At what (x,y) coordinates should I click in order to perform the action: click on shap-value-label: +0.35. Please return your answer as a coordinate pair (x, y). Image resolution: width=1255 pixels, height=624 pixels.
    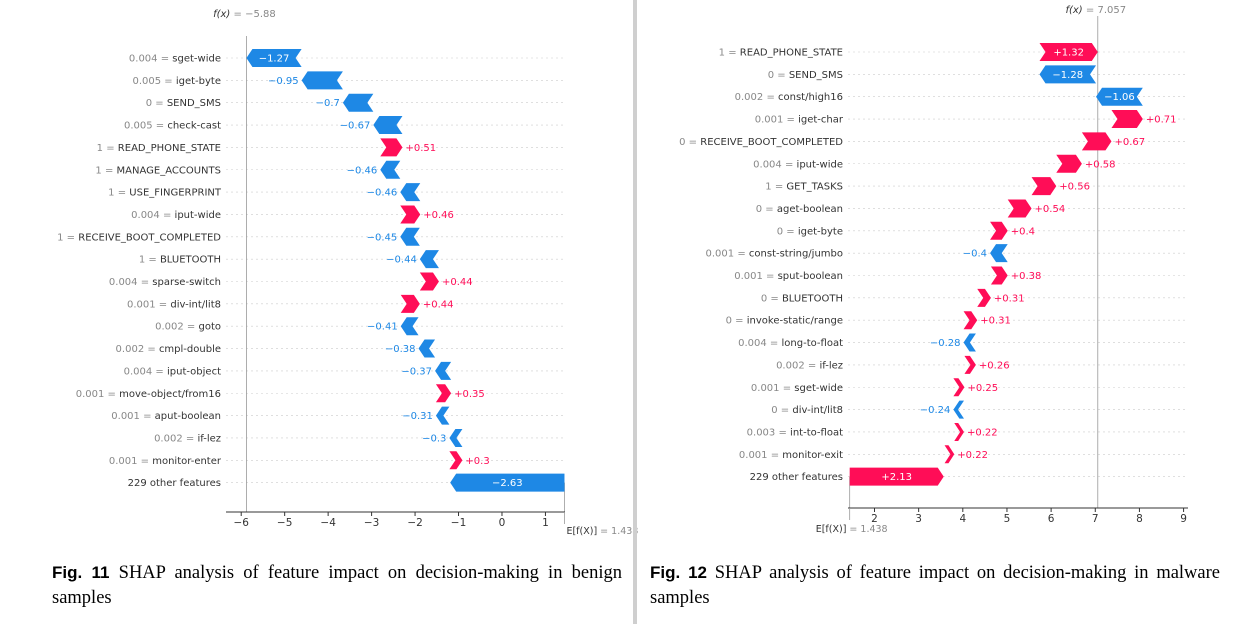
    Looking at the image, I should click on (469, 394).